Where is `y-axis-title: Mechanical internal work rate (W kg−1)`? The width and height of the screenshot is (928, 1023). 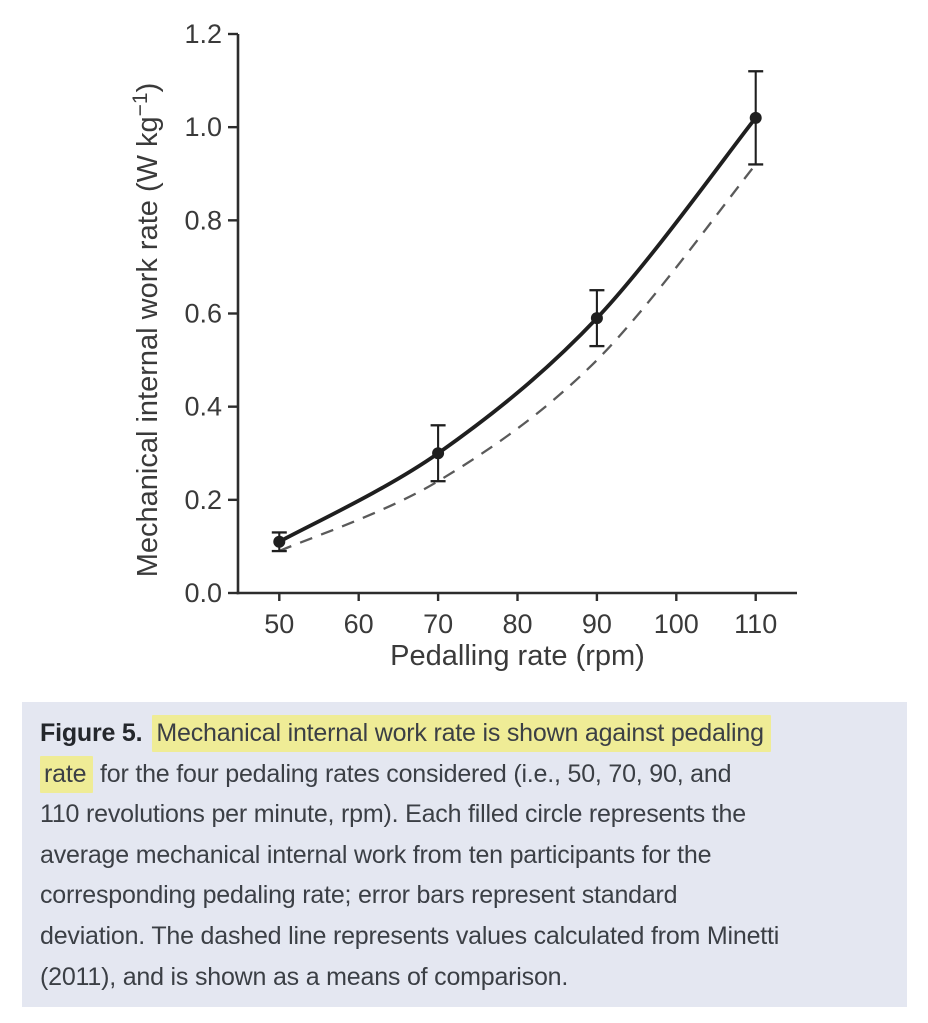
y-axis-title: Mechanical internal work rate (W kg−1) is located at coordinates (146, 330).